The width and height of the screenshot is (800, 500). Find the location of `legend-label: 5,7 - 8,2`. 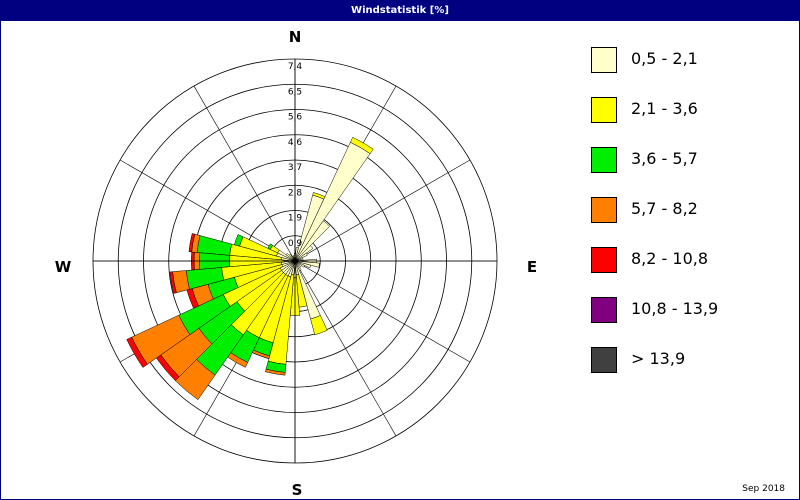

legend-label: 5,7 - 8,2 is located at coordinates (664, 208).